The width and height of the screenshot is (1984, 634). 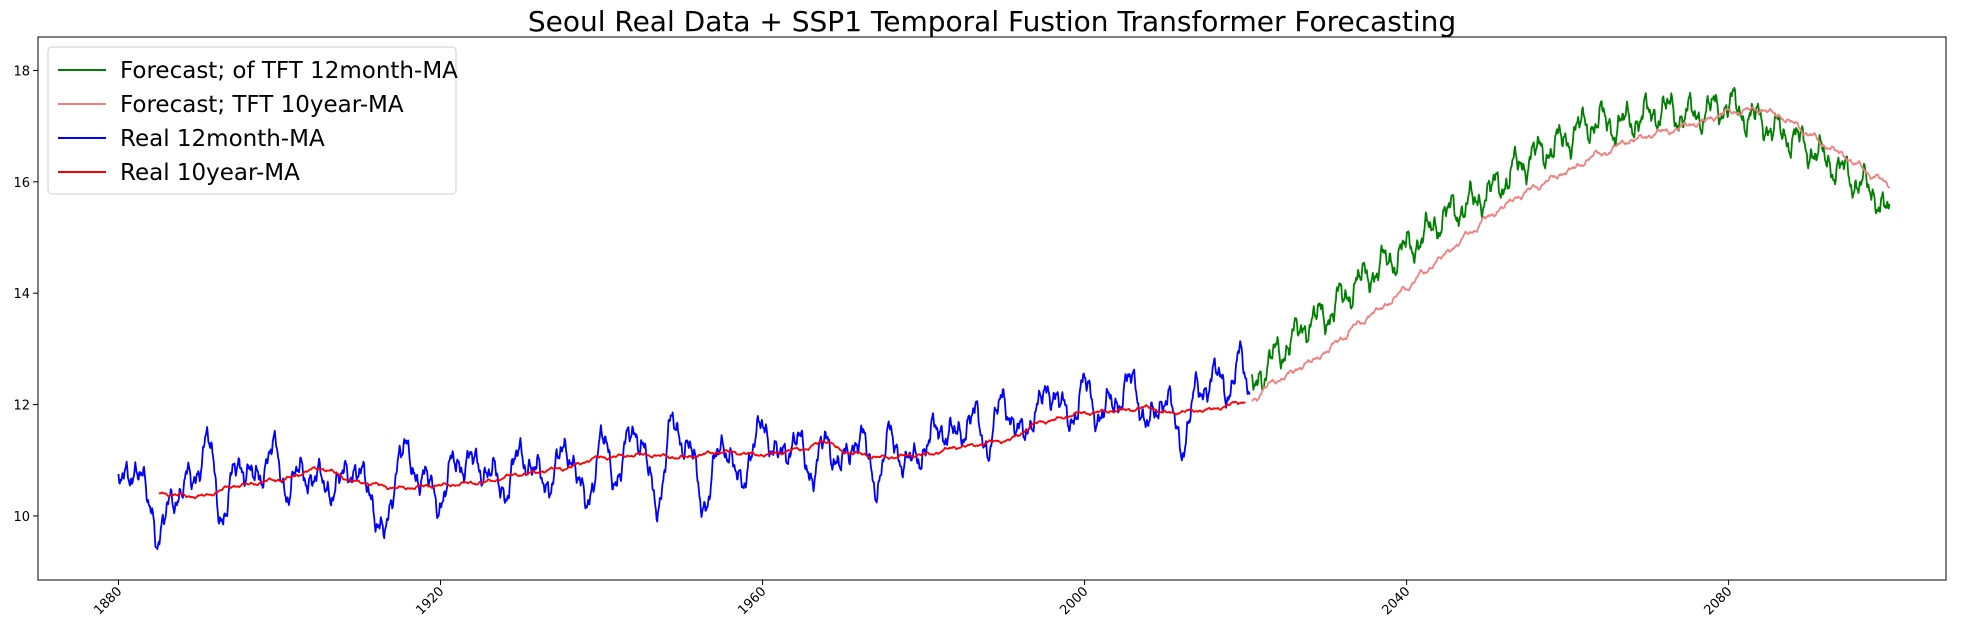 What do you see at coordinates (289, 71) in the screenshot?
I see `legend-label: Forecast; of TFT 12month-MA` at bounding box center [289, 71].